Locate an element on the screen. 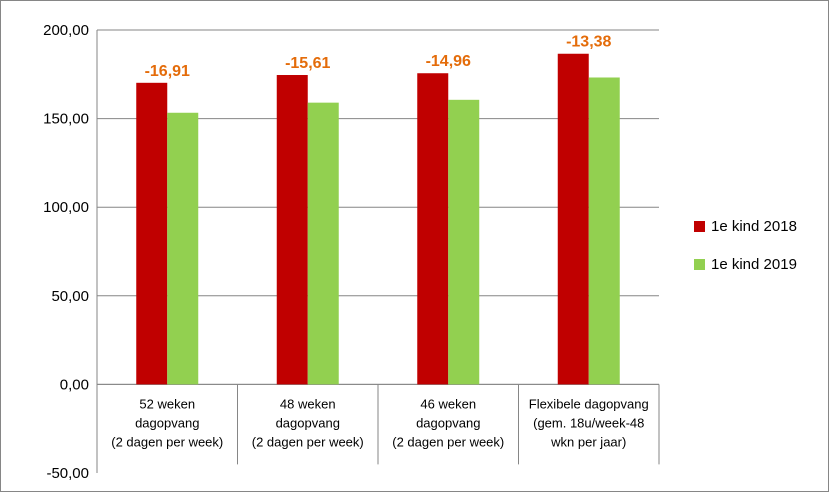 This screenshot has height=492, width=829. difference-label: -16,91 is located at coordinates (167, 71).